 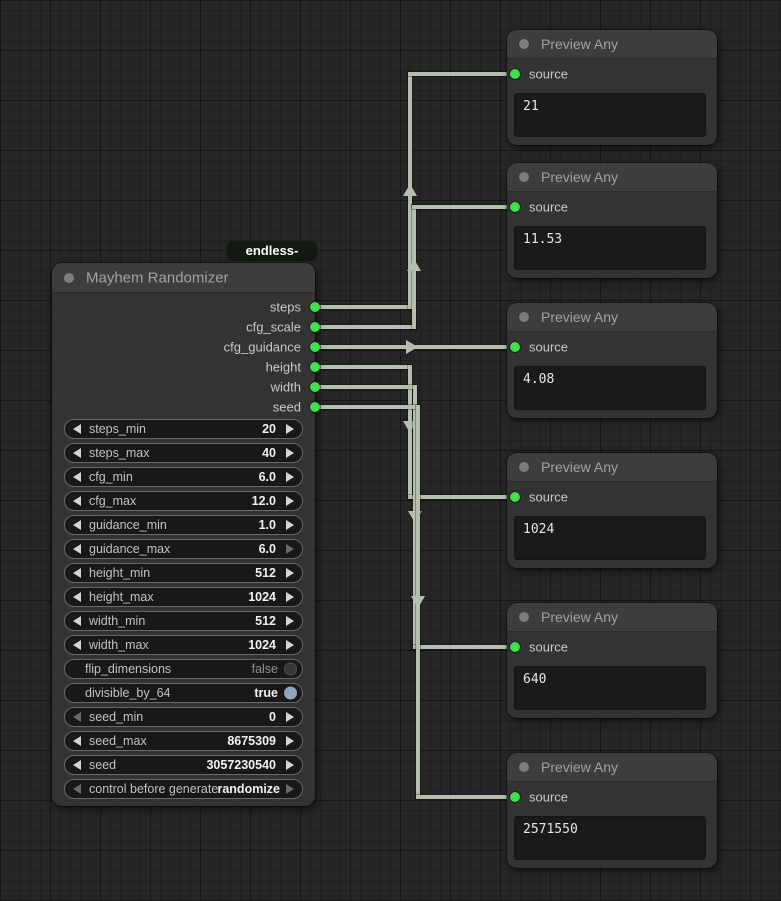 What do you see at coordinates (610, 388) in the screenshot?
I see `preview-output-textbox: 4.08` at bounding box center [610, 388].